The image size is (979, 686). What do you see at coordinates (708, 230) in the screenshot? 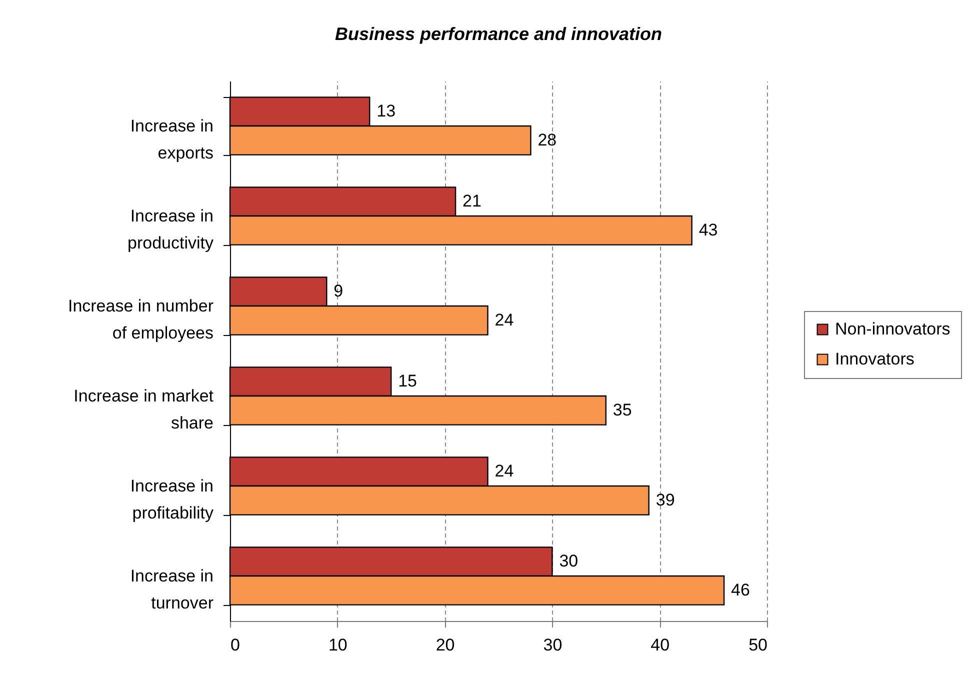
I see `data-label: 43` at bounding box center [708, 230].